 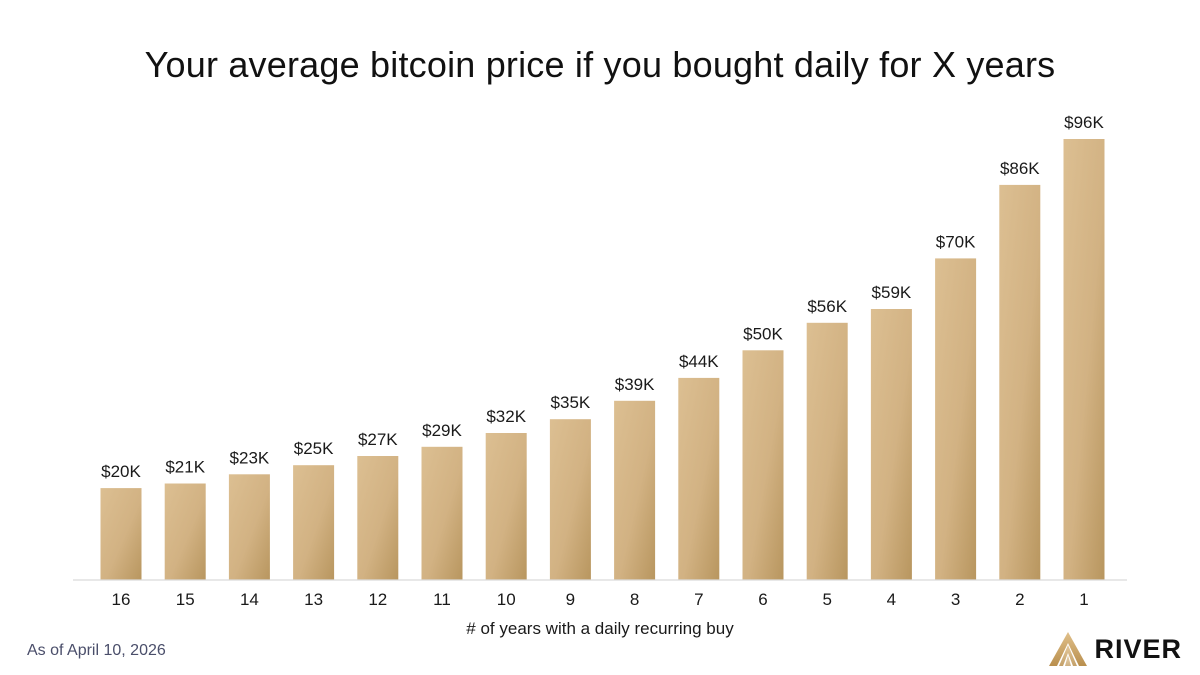 What do you see at coordinates (121, 534) in the screenshot?
I see `bar-16-years` at bounding box center [121, 534].